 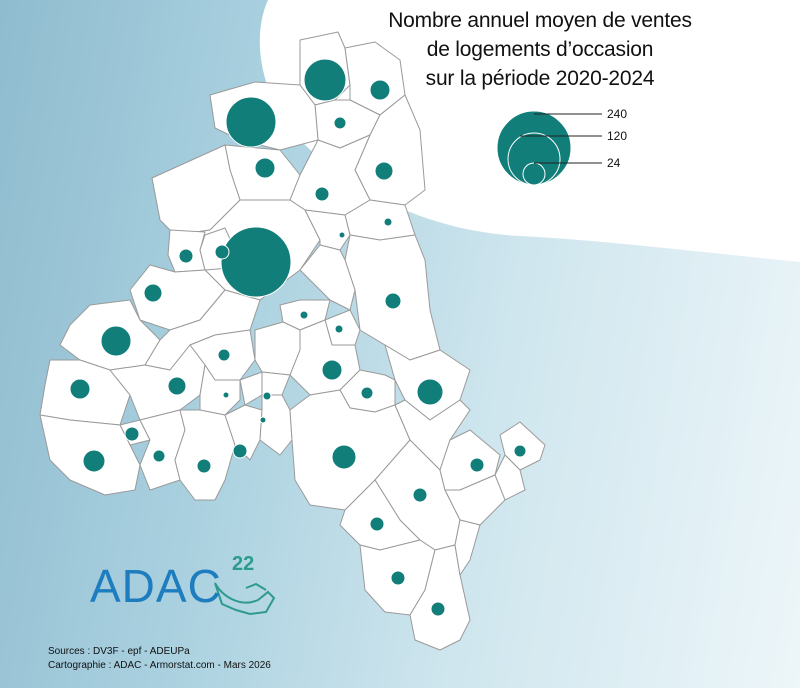 What do you see at coordinates (156, 586) in the screenshot?
I see `logo-text: ADAC` at bounding box center [156, 586].